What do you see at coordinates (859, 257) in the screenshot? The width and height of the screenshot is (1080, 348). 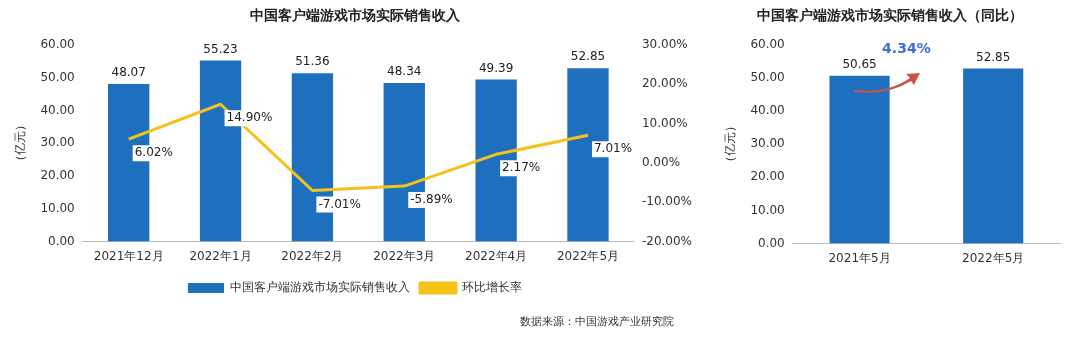 I see `x-tick-label: 2021年5月` at bounding box center [859, 257].